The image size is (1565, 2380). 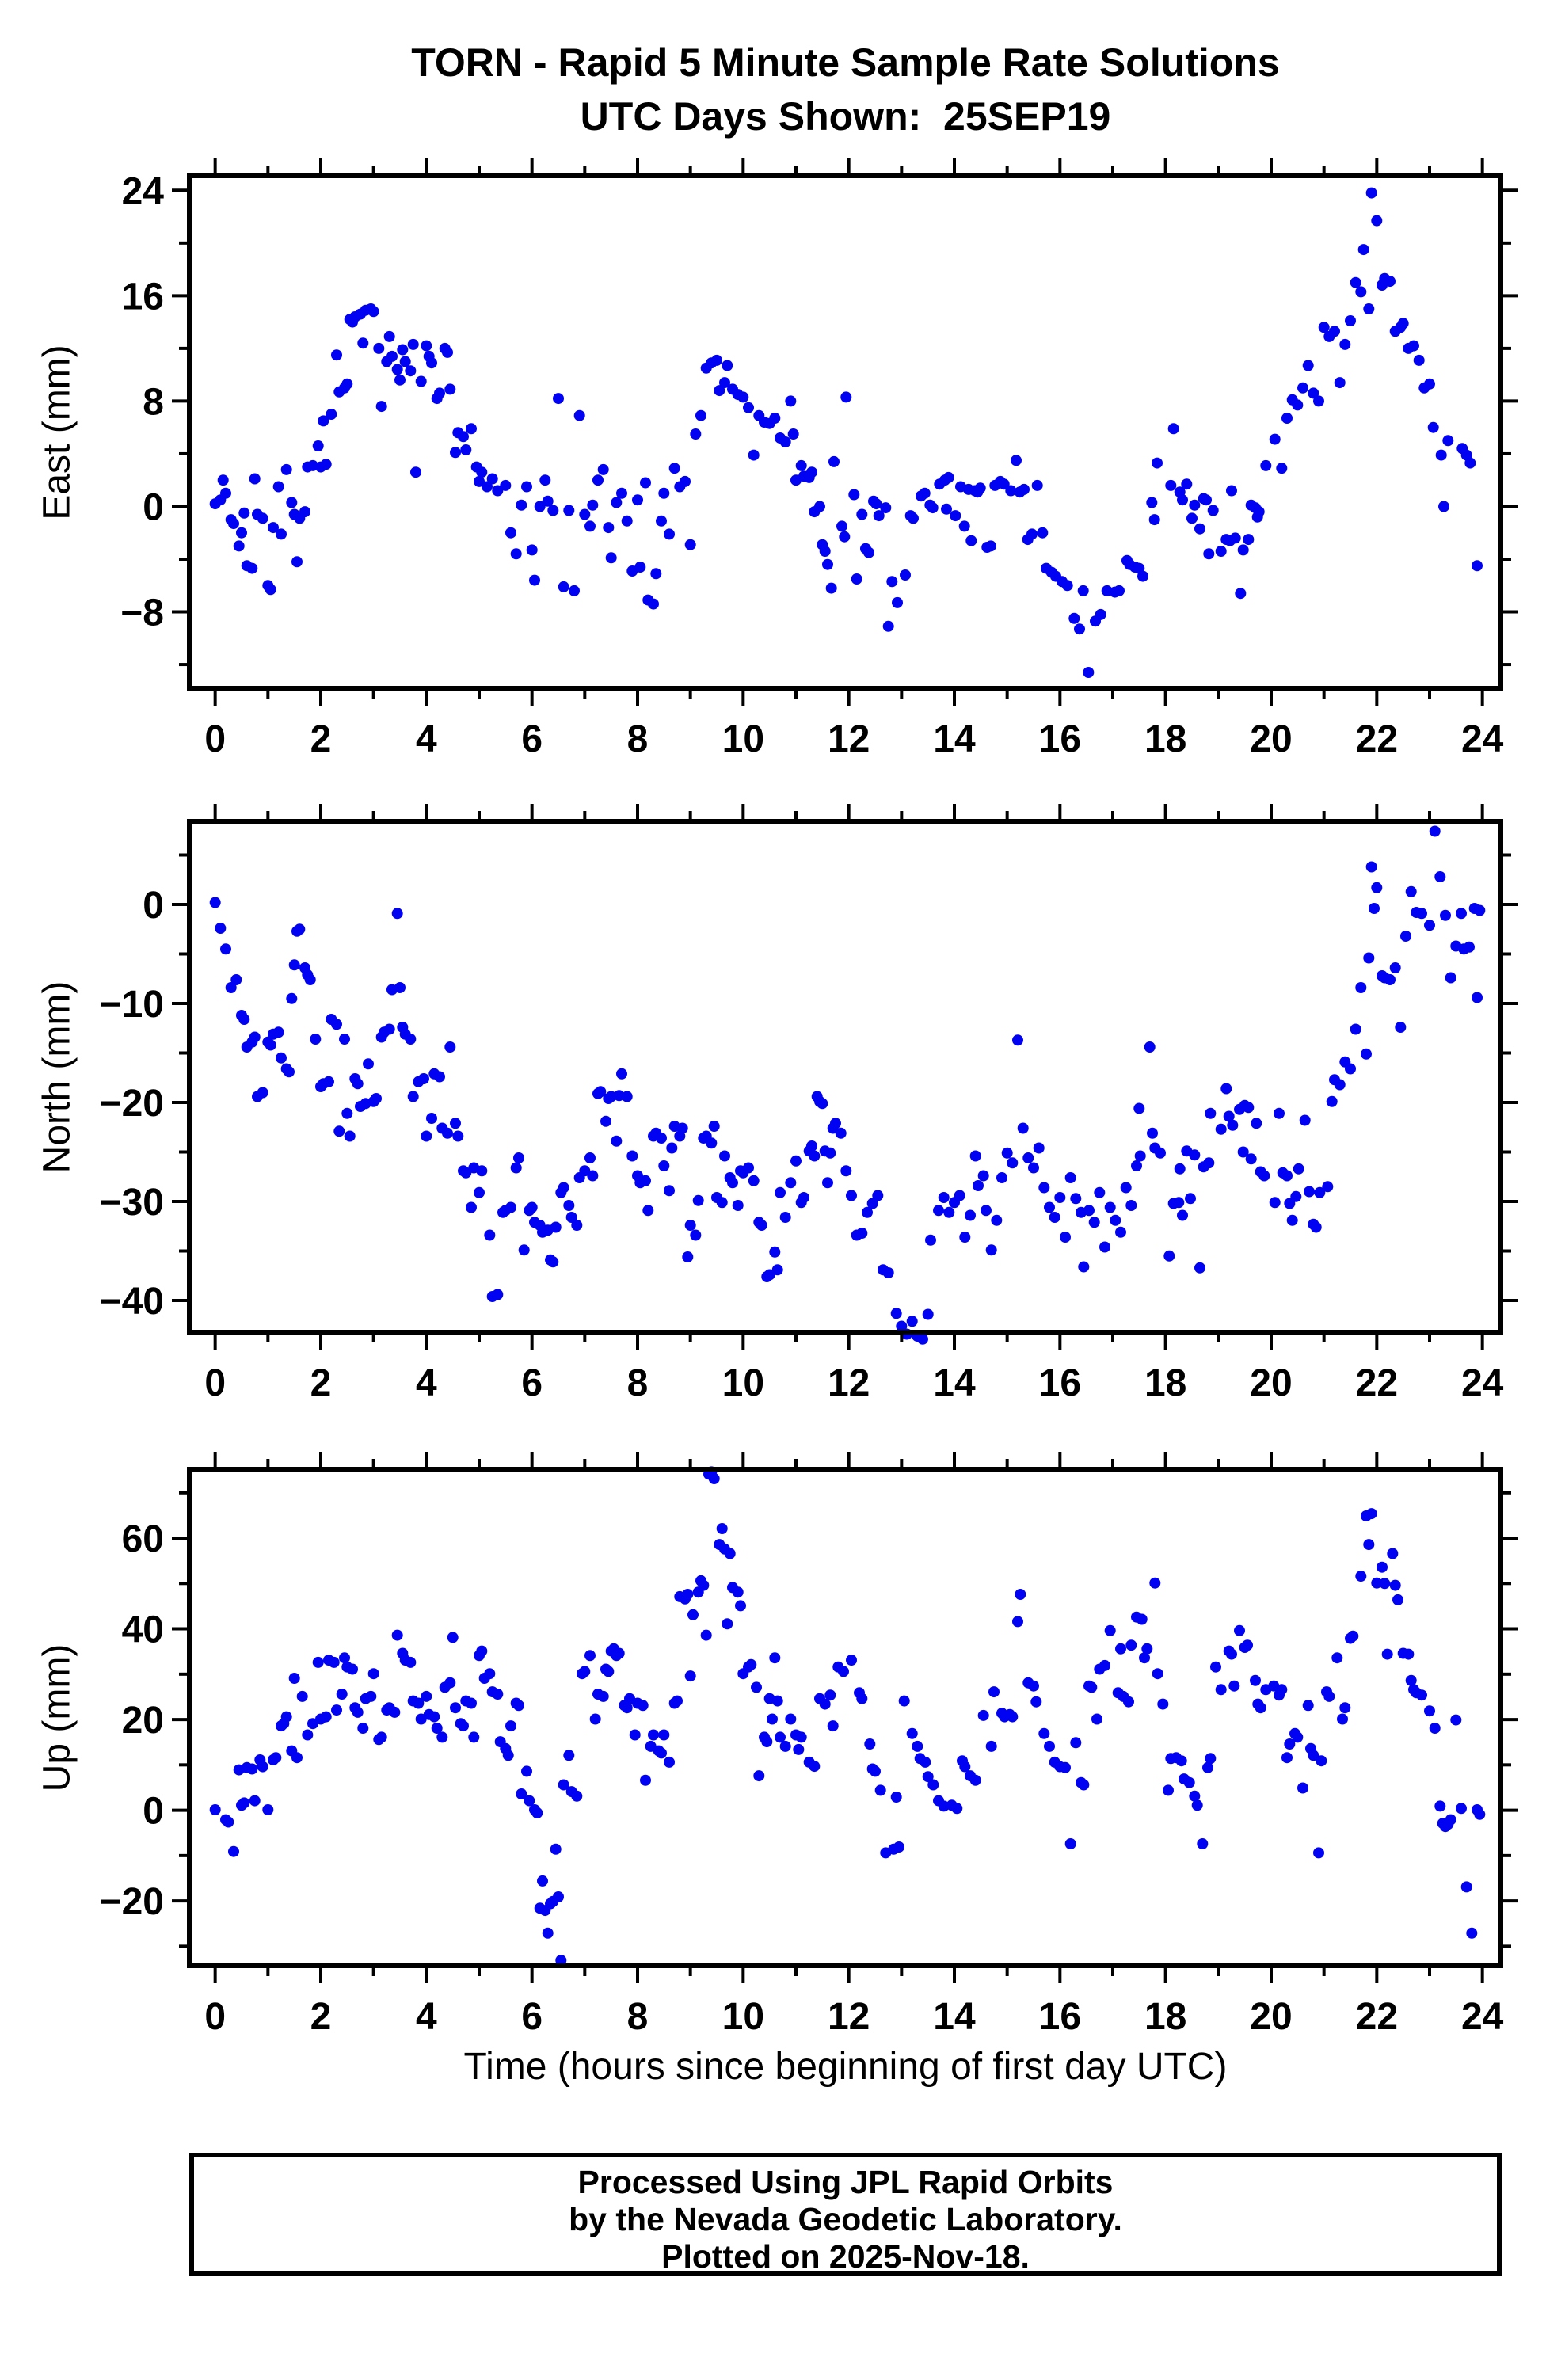 I want to click on footer-line-3: Plotted on 2025-Nov-18., so click(x=846, y=2256).